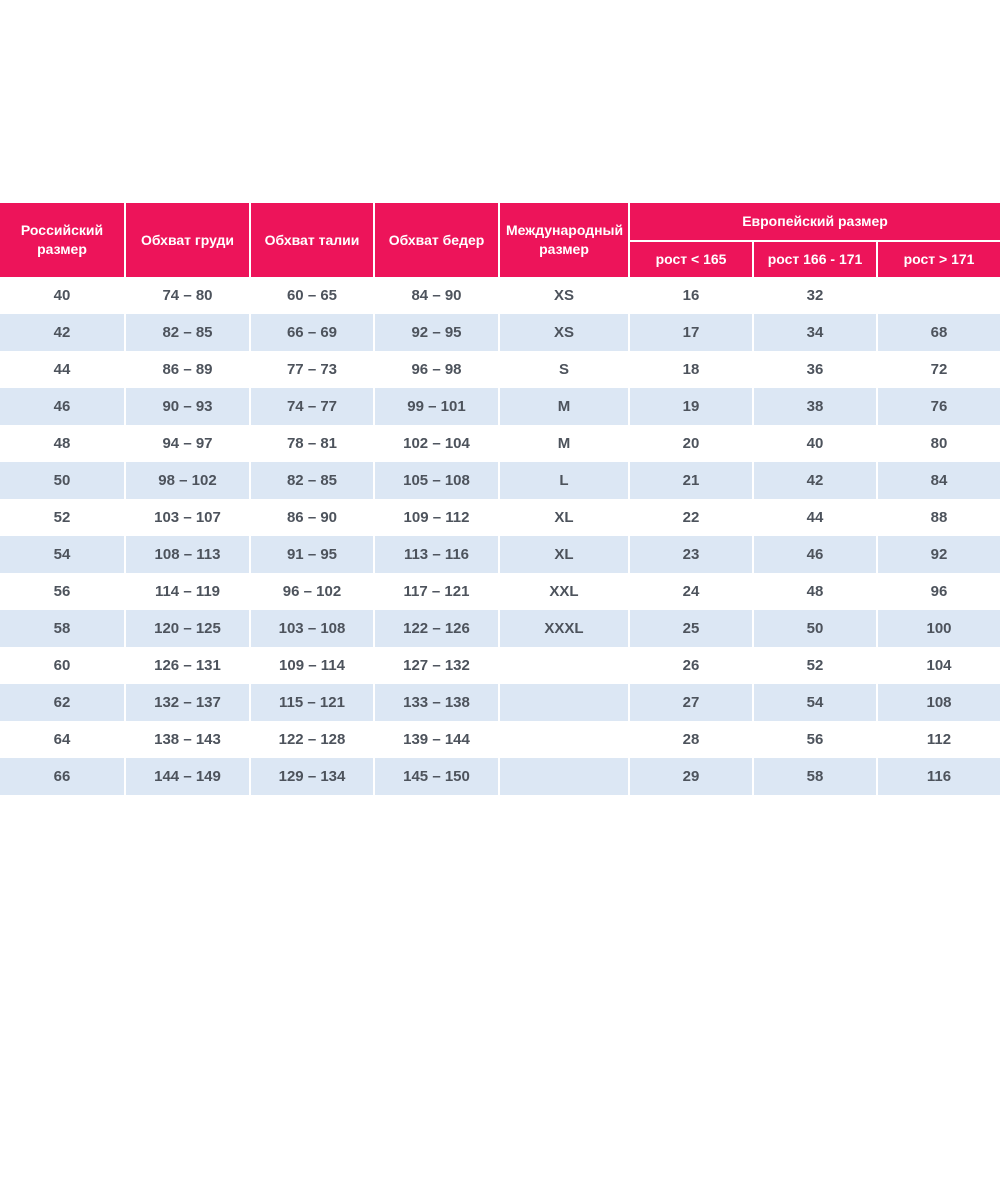 The image size is (1000, 1203). Describe the element at coordinates (311, 406) in the screenshot. I see `size-cell: 74 – 77` at that location.